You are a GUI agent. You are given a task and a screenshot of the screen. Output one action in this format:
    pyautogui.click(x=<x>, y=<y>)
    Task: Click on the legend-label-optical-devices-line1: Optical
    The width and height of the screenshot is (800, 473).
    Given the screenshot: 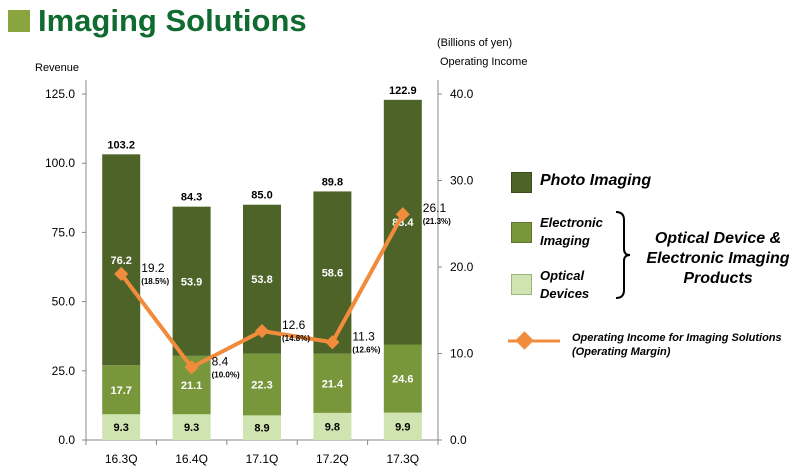 What is the action you would take?
    pyautogui.click(x=562, y=275)
    